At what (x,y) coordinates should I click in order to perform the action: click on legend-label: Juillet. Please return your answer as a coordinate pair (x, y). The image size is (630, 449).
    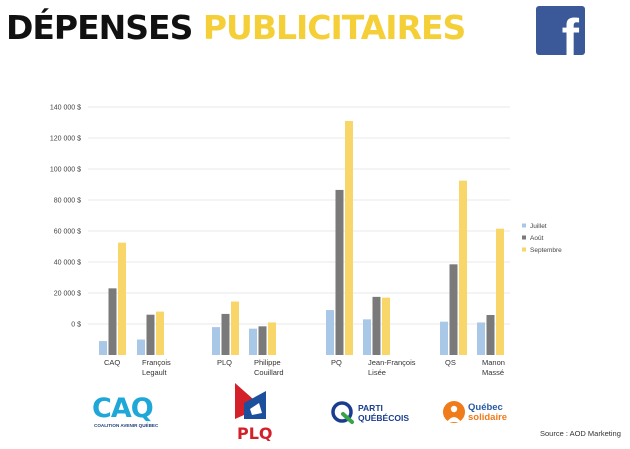
    Looking at the image, I should click on (538, 226).